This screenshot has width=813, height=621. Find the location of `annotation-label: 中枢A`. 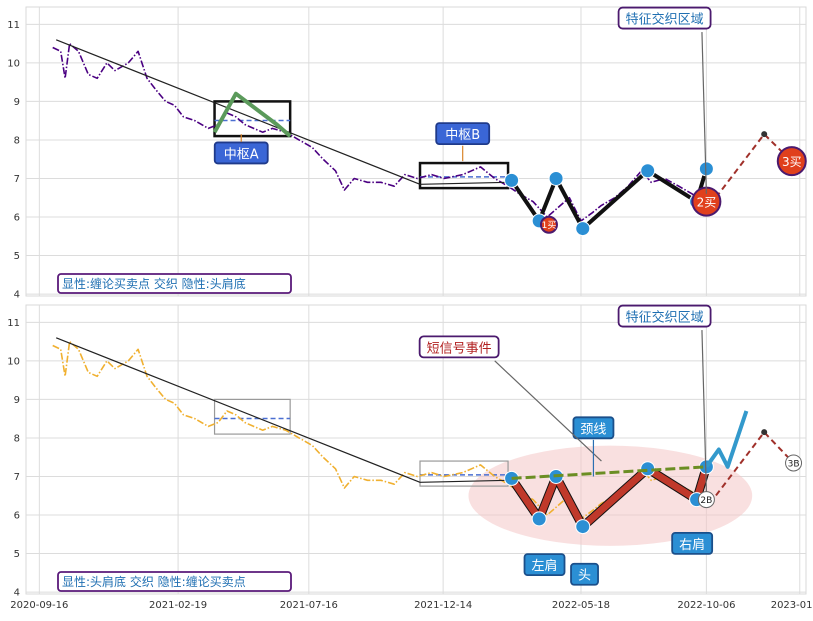

annotation-label: 中枢A is located at coordinates (241, 154).